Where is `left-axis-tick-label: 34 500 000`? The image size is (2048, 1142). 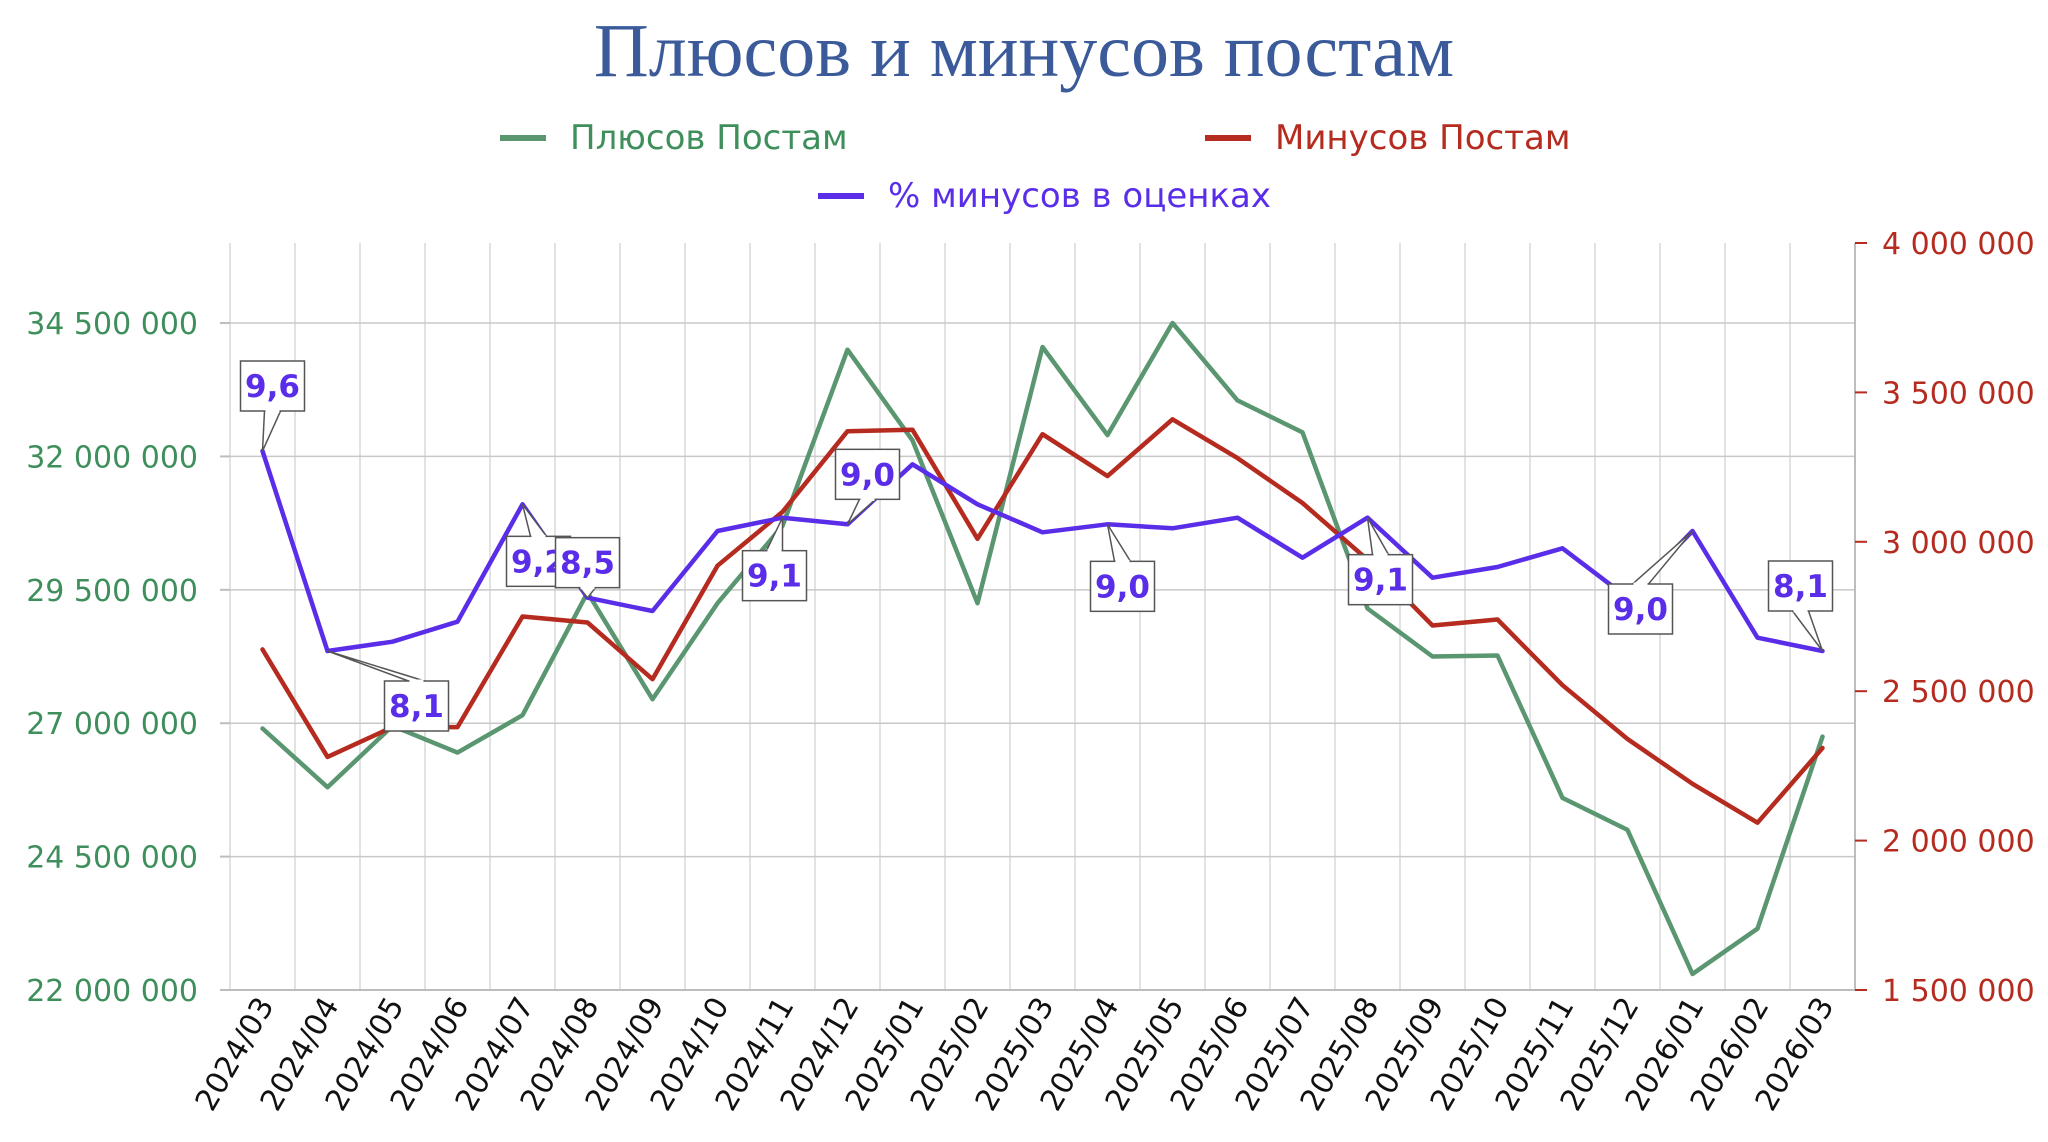 left-axis-tick-label: 34 500 000 is located at coordinates (112, 324).